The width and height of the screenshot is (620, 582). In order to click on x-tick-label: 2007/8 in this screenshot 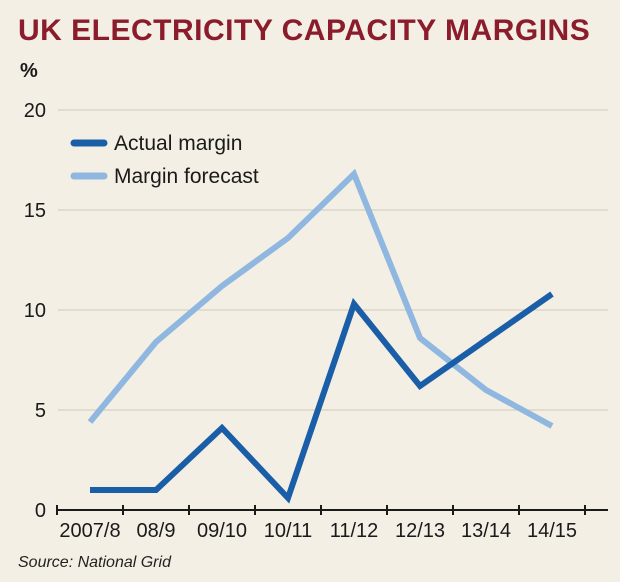, I will do `click(89, 531)`.